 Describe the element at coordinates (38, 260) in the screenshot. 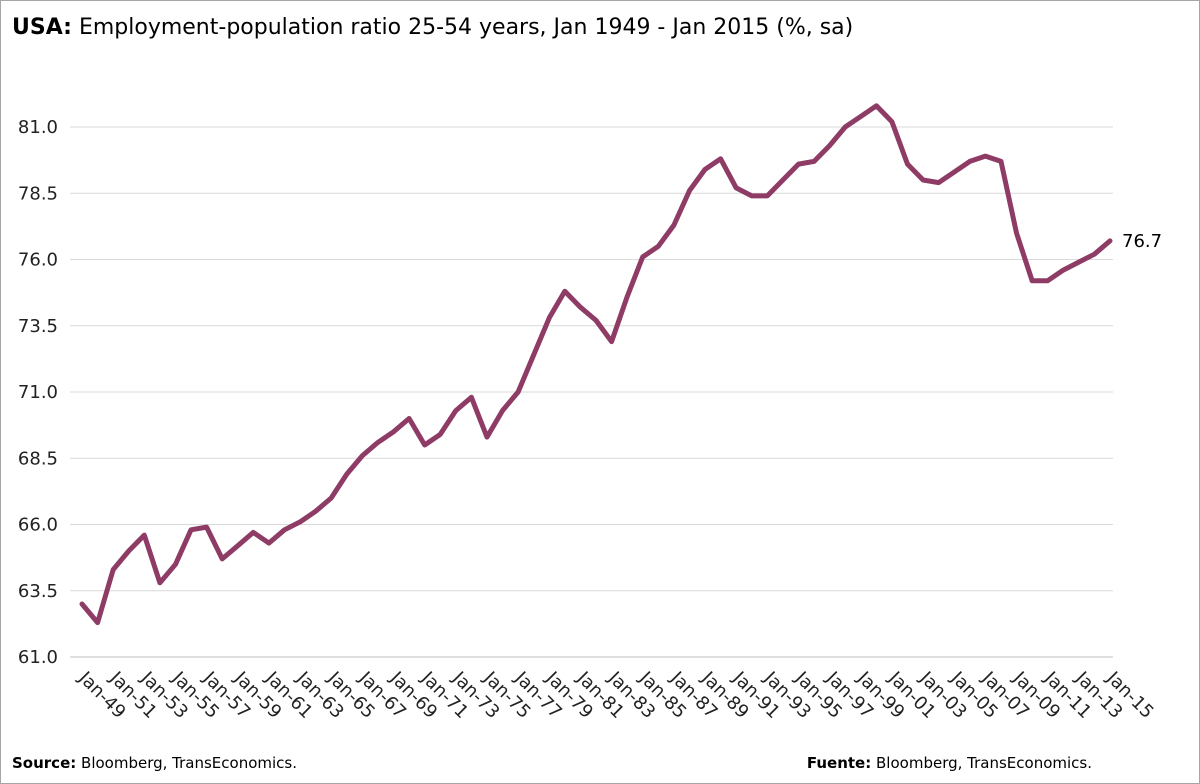

I see `y-tick-label: 76.0` at that location.